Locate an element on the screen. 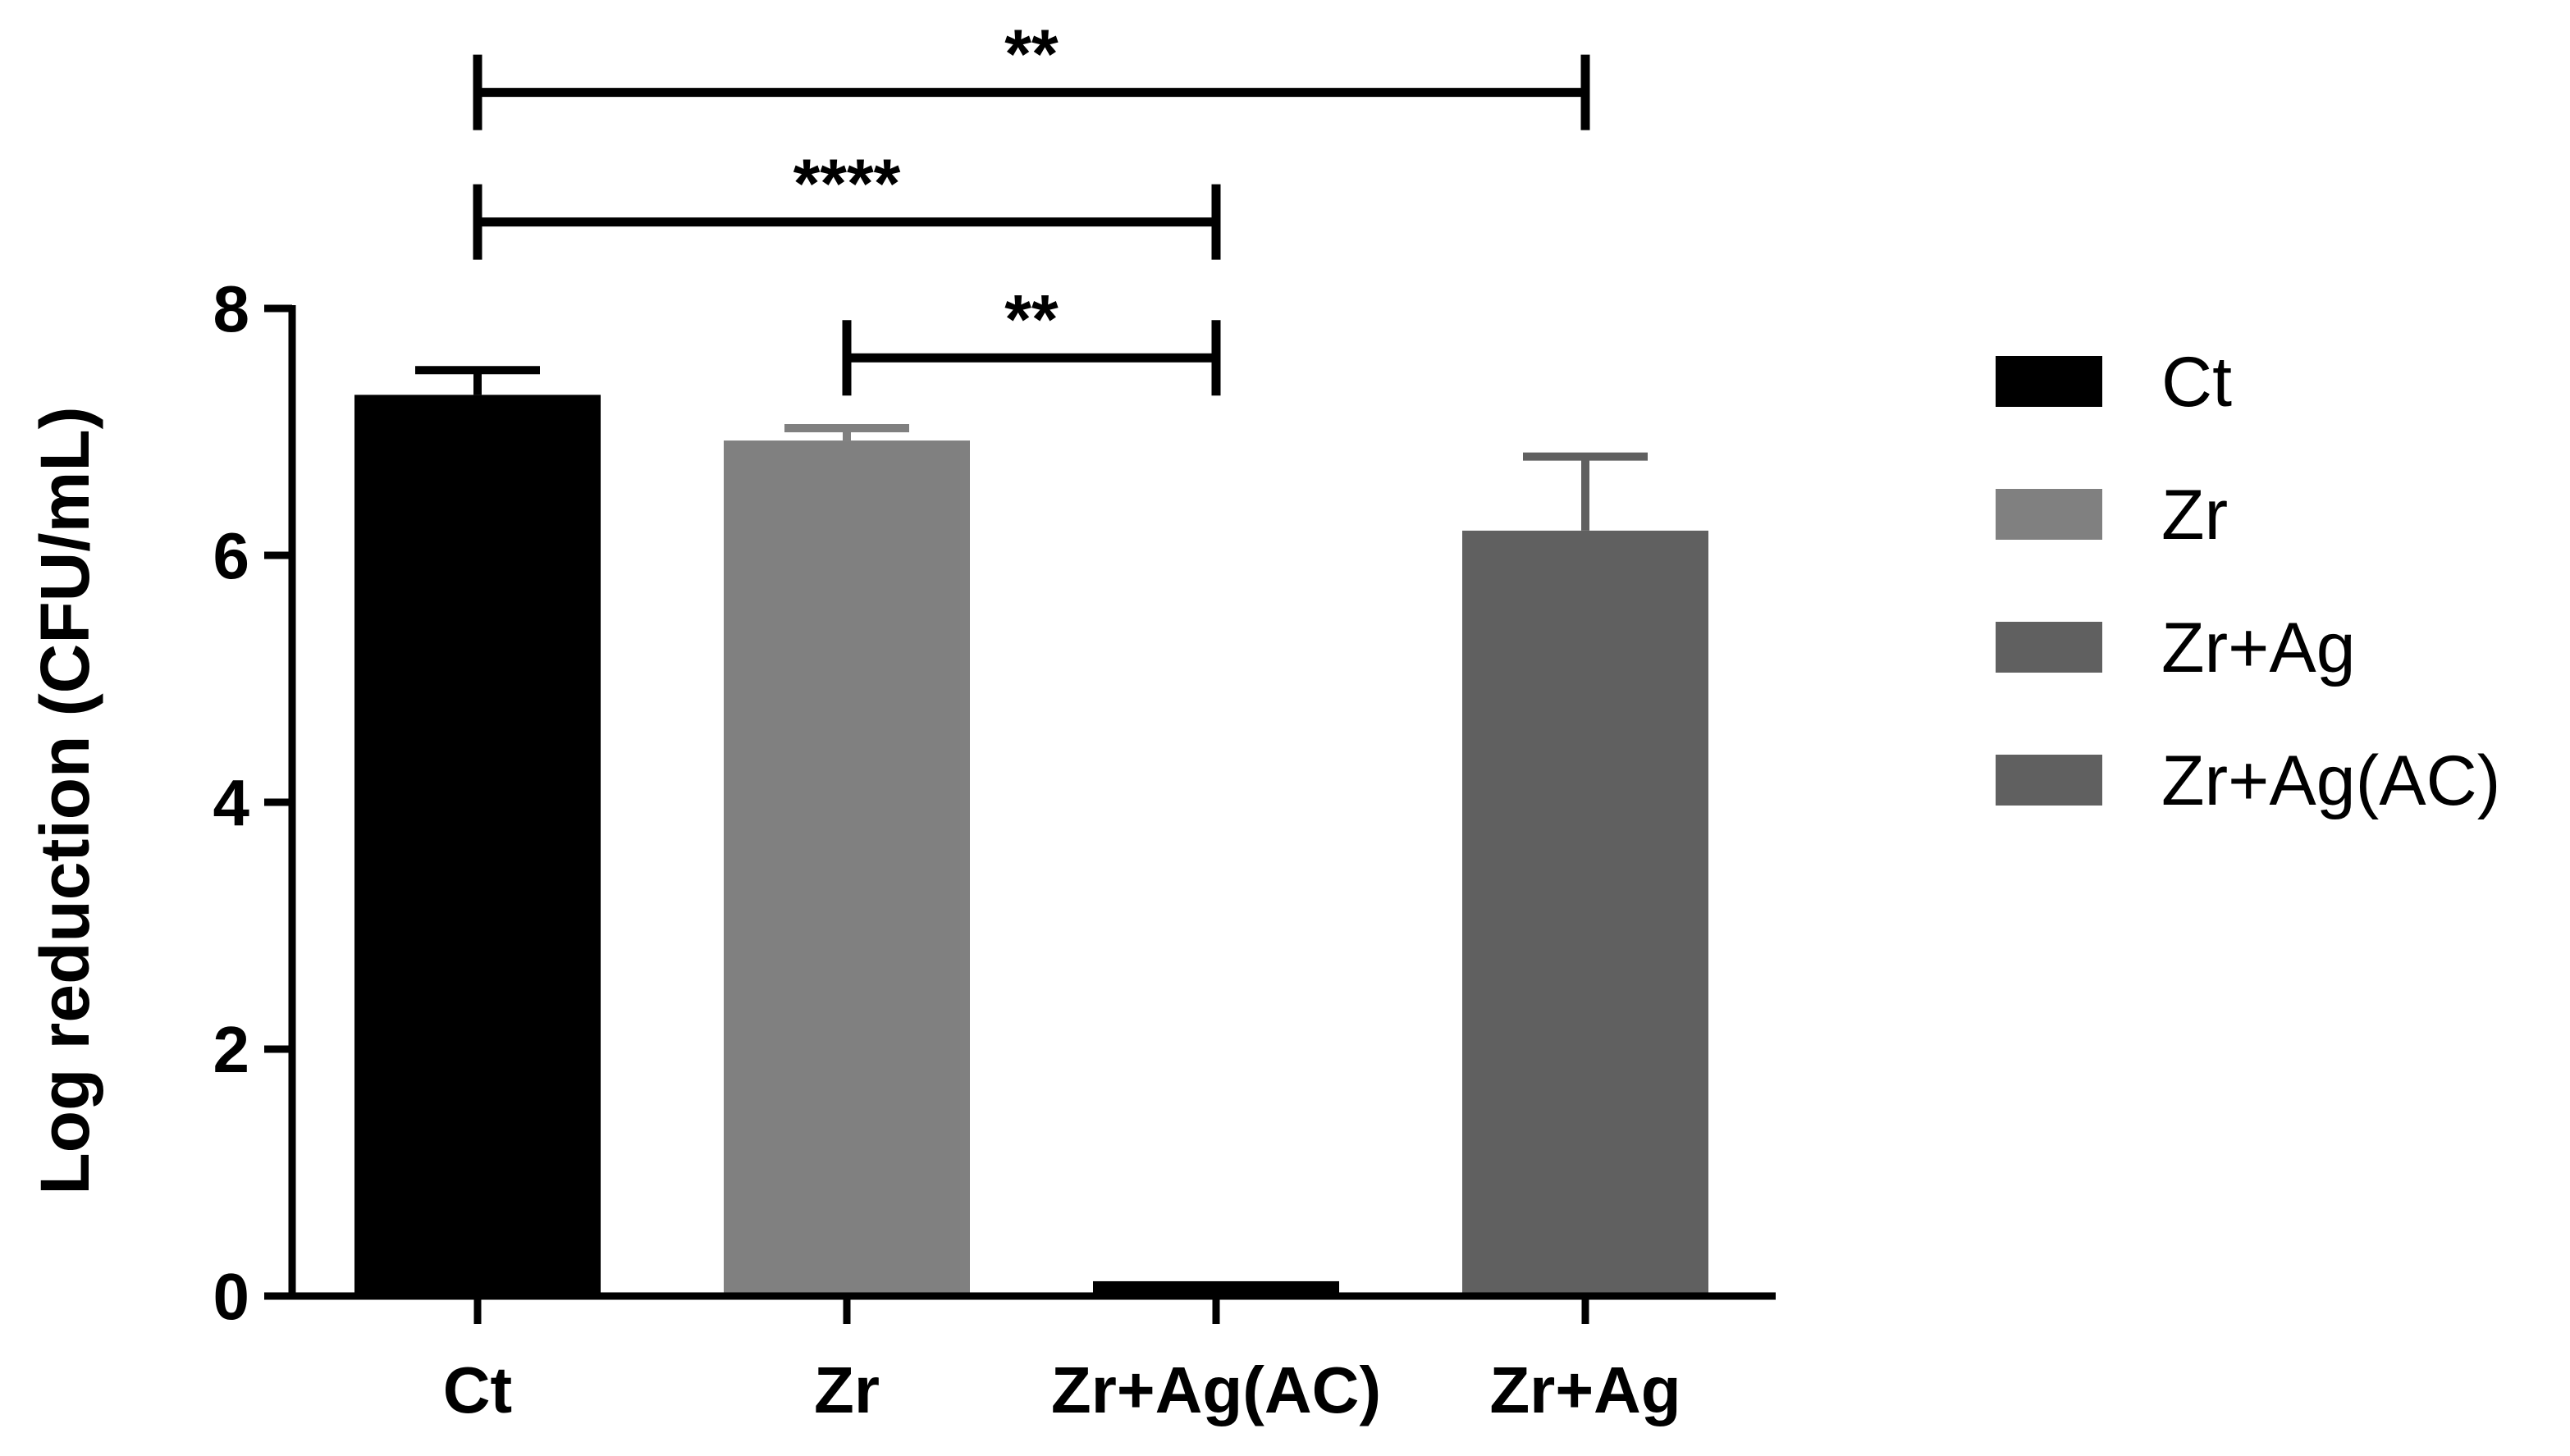 This screenshot has height=1456, width=2570. legend-item: Zr+Ag is located at coordinates (2176, 648).